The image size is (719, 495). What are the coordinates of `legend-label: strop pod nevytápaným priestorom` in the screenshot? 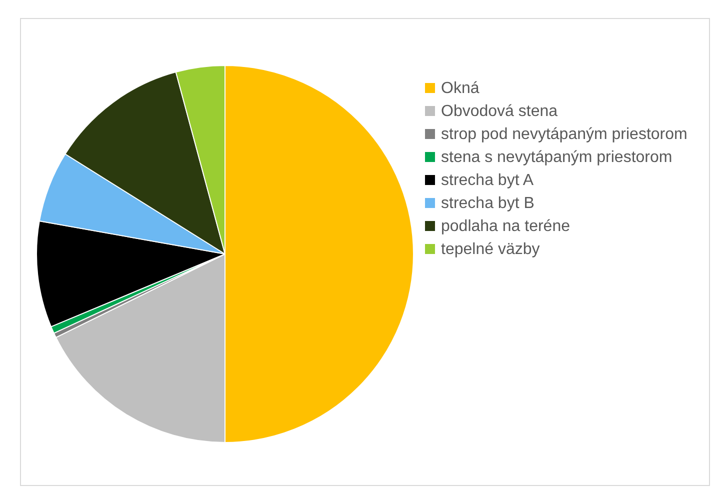 It's located at (564, 135).